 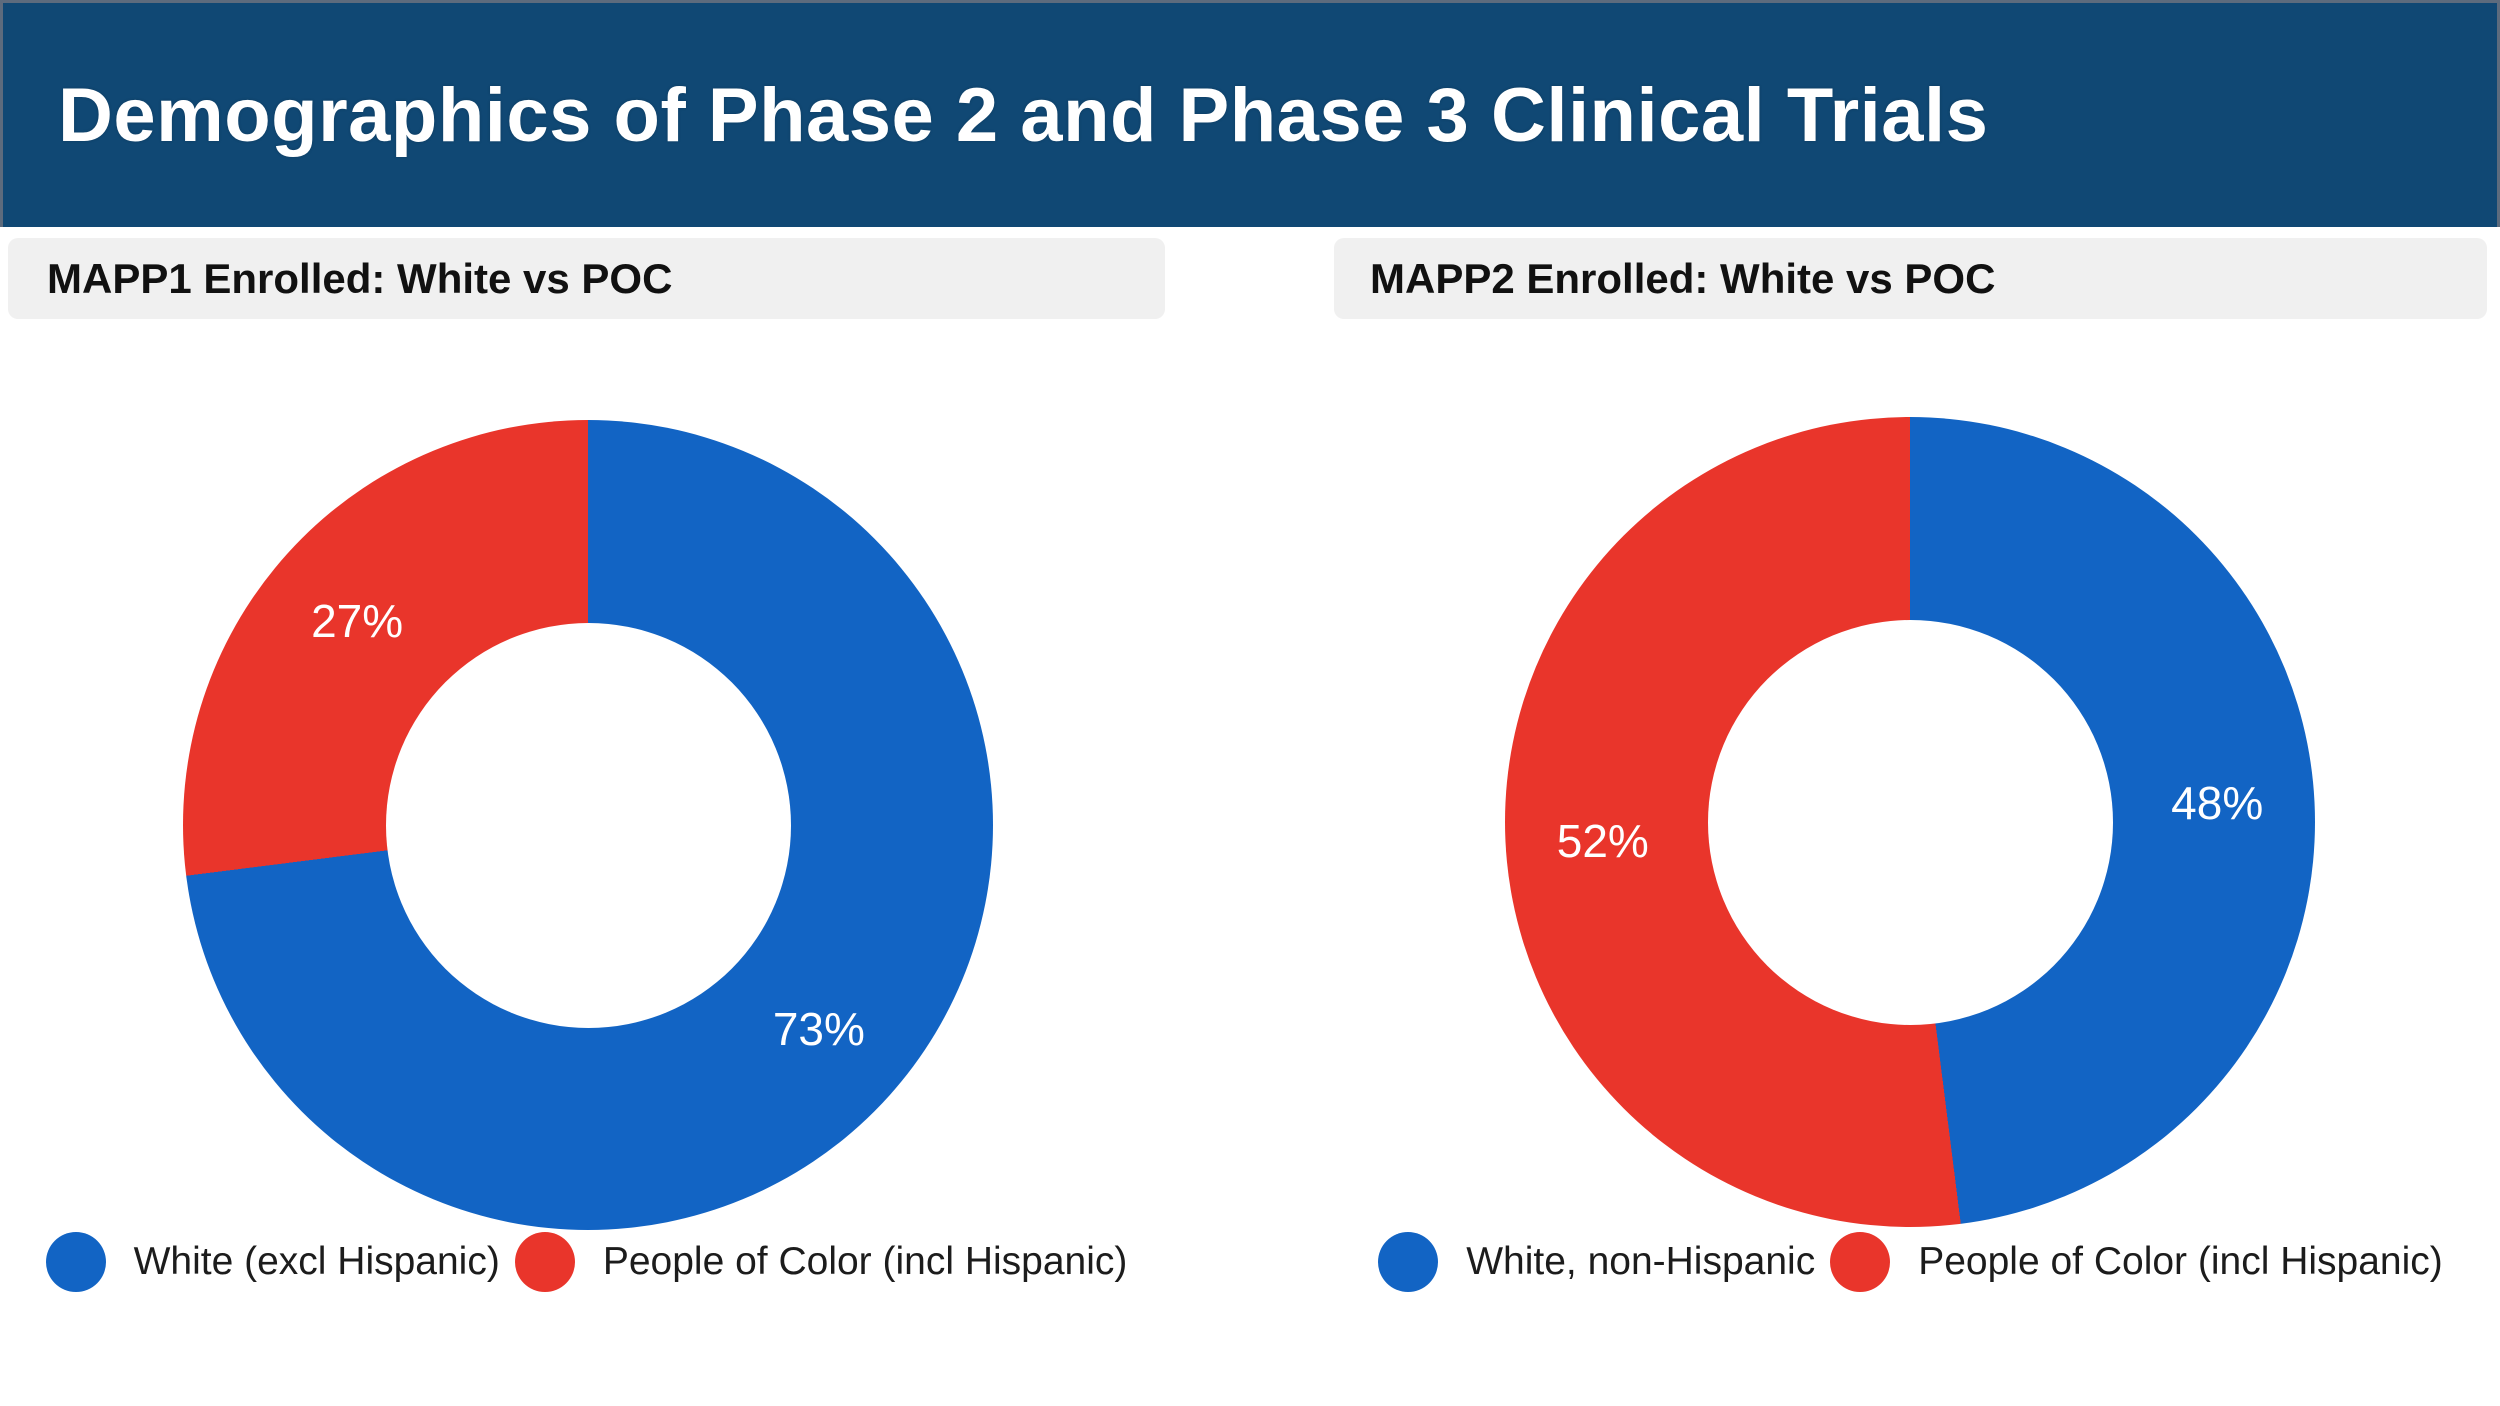 I want to click on legend-item: White (excl Hispanic), so click(x=272, y=1262).